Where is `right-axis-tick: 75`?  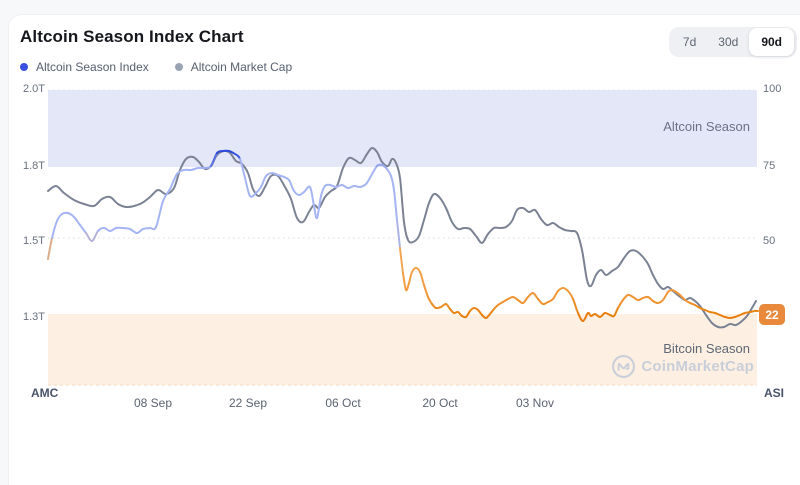
right-axis-tick: 75 is located at coordinates (769, 166).